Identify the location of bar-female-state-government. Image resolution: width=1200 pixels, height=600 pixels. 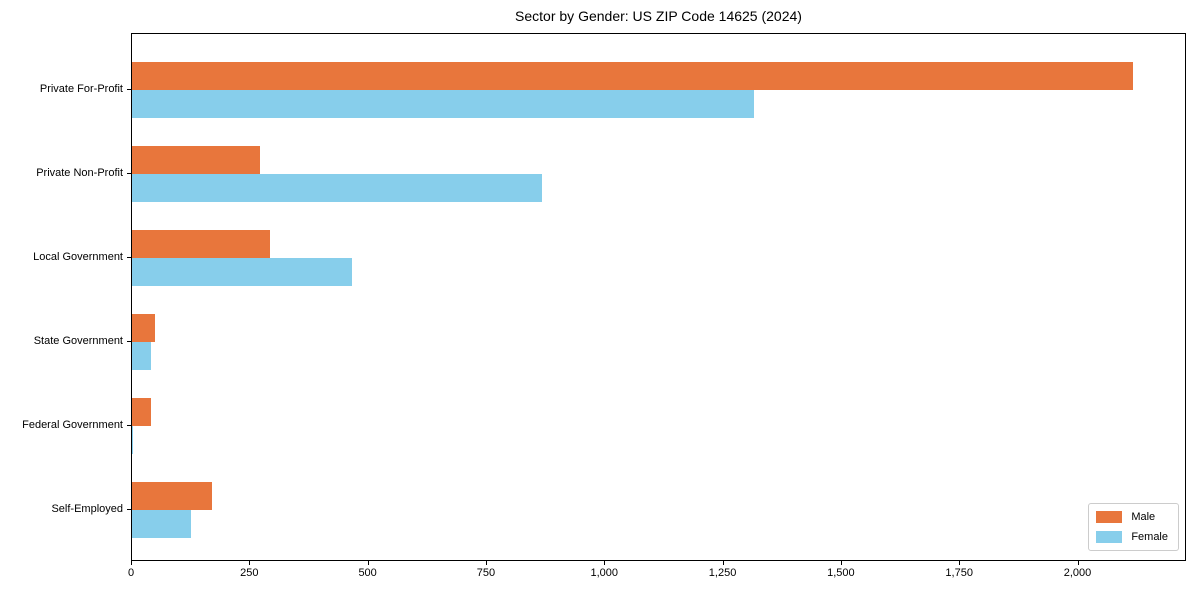
(142, 356).